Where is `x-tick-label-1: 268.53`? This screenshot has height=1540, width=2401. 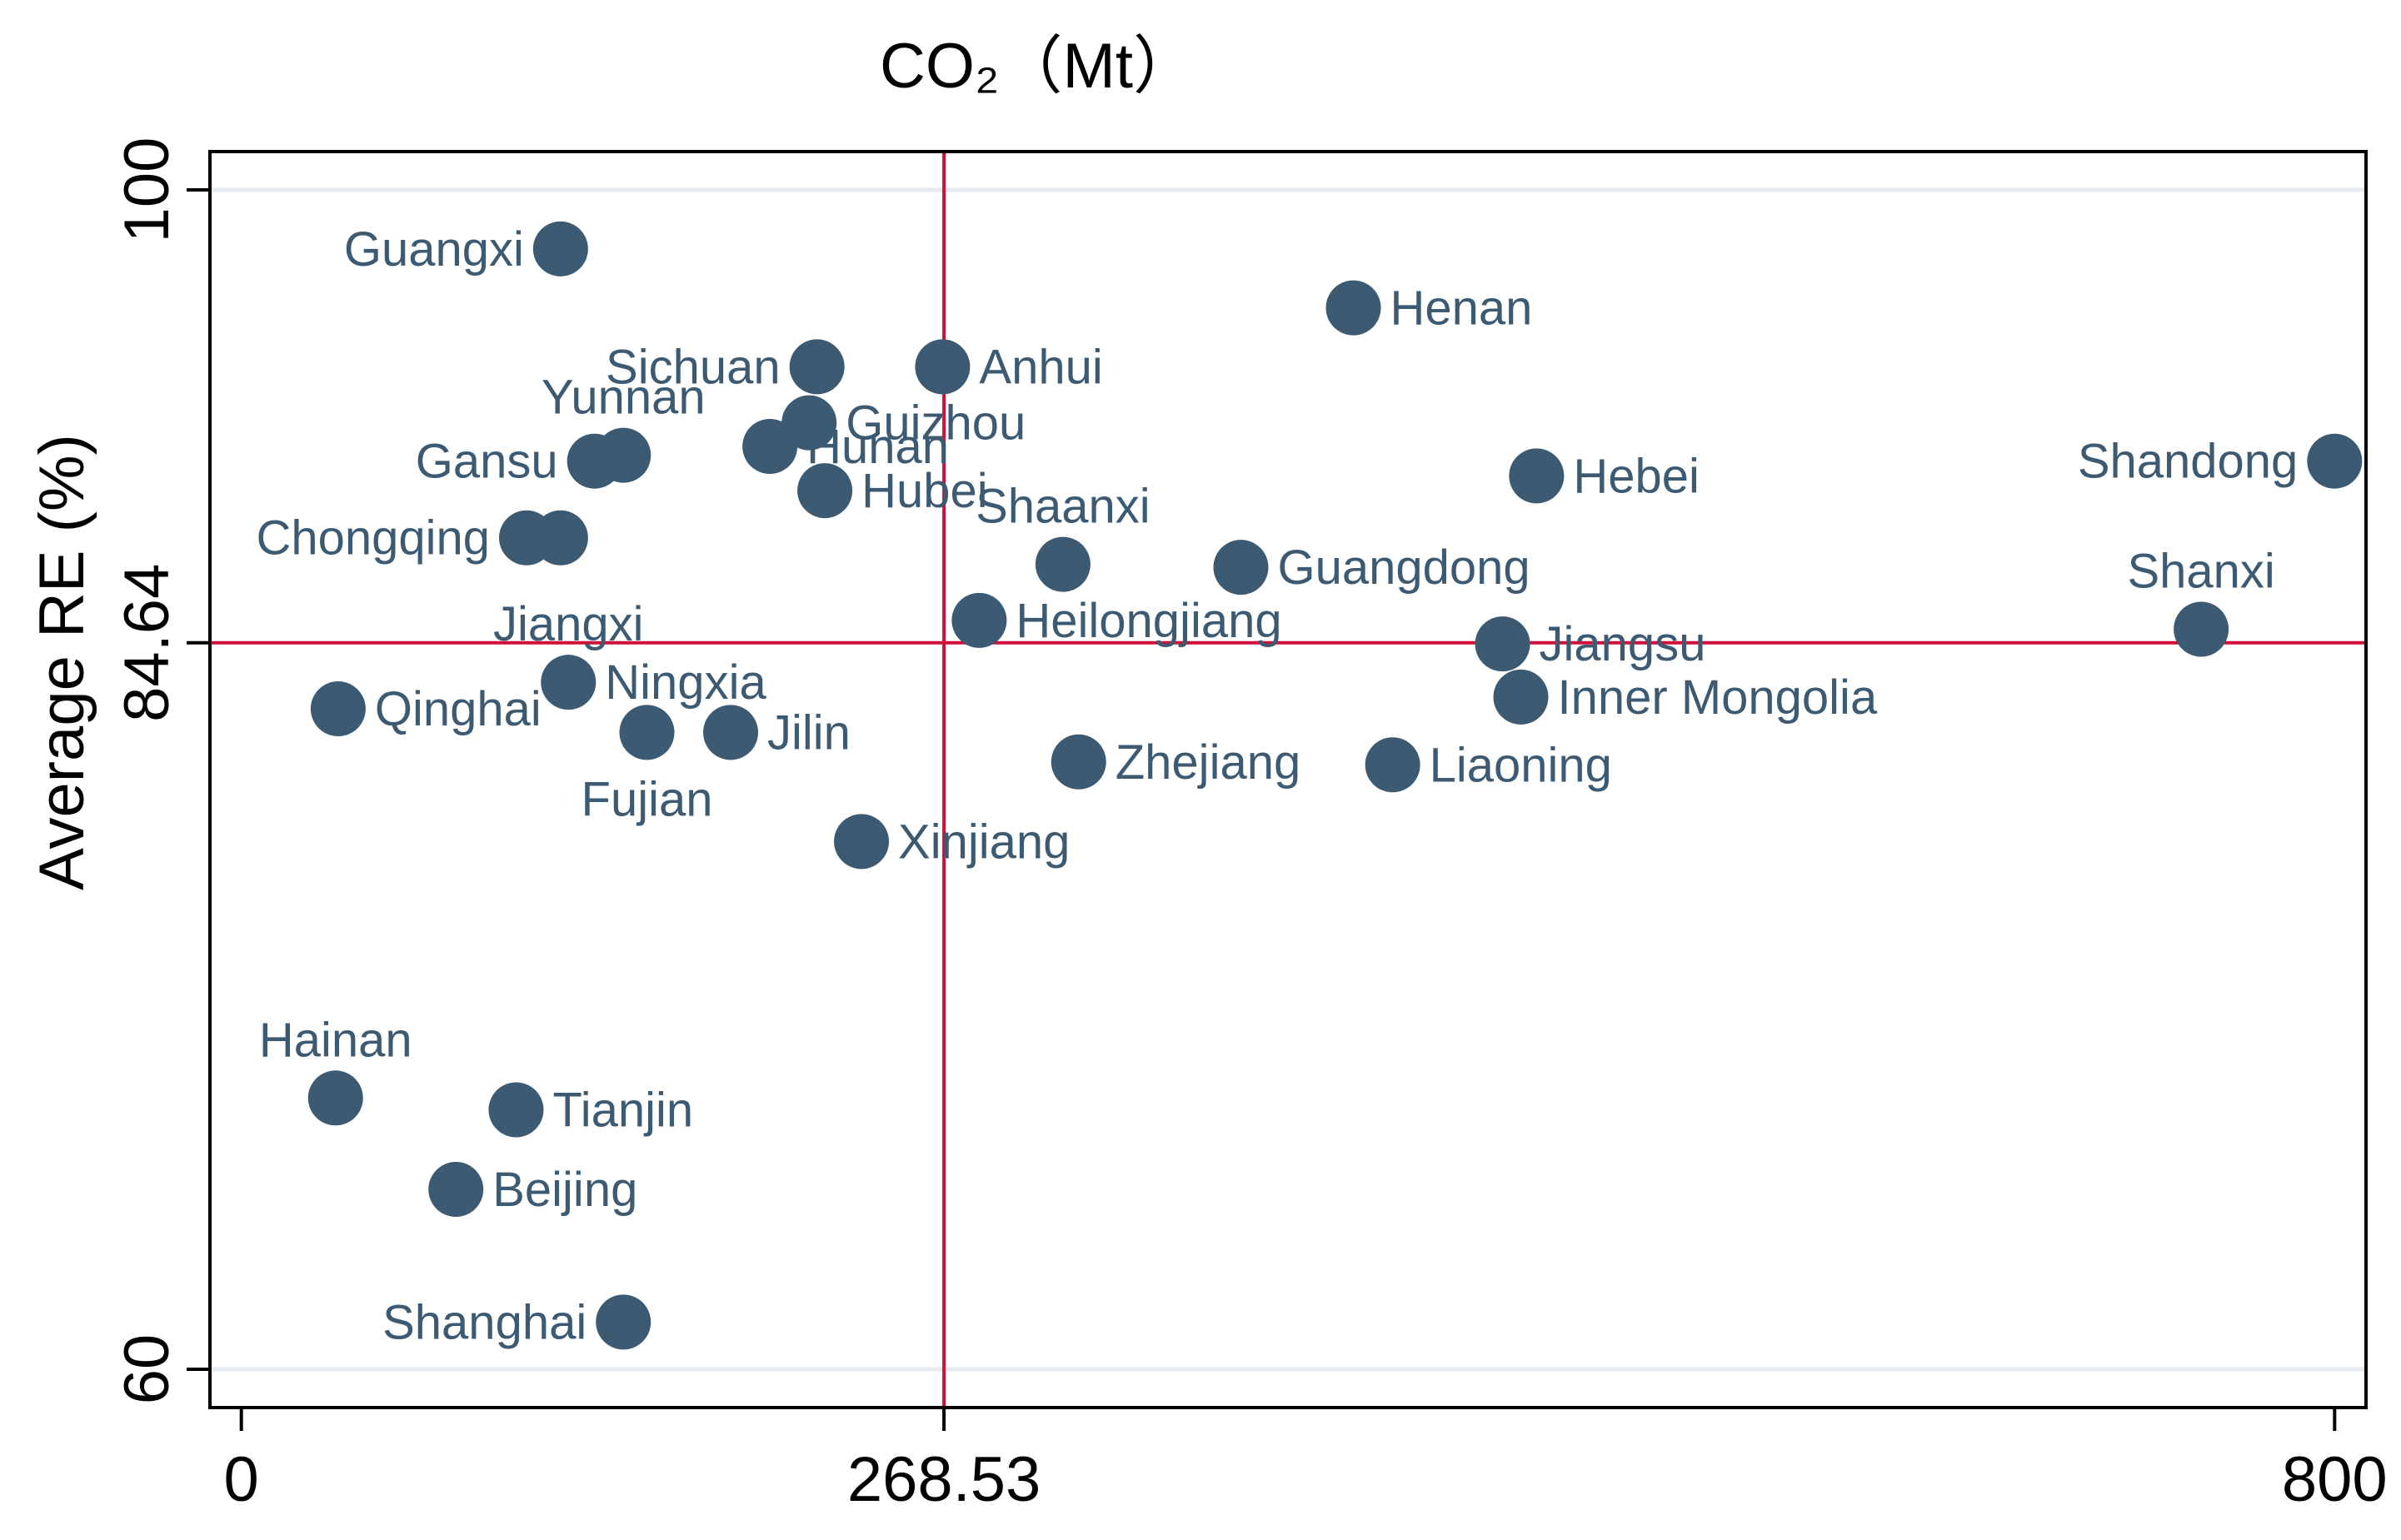
x-tick-label-1: 268.53 is located at coordinates (944, 1480).